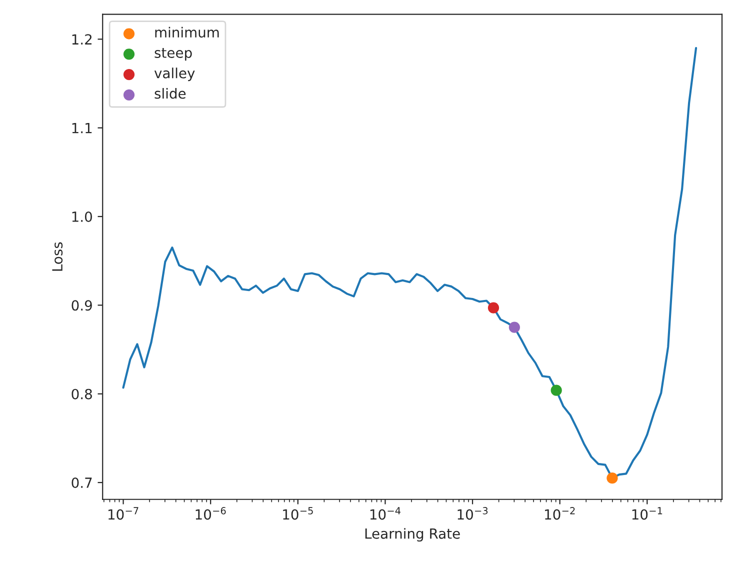  I want to click on y-tick-label: 0.8, so click(82, 394).